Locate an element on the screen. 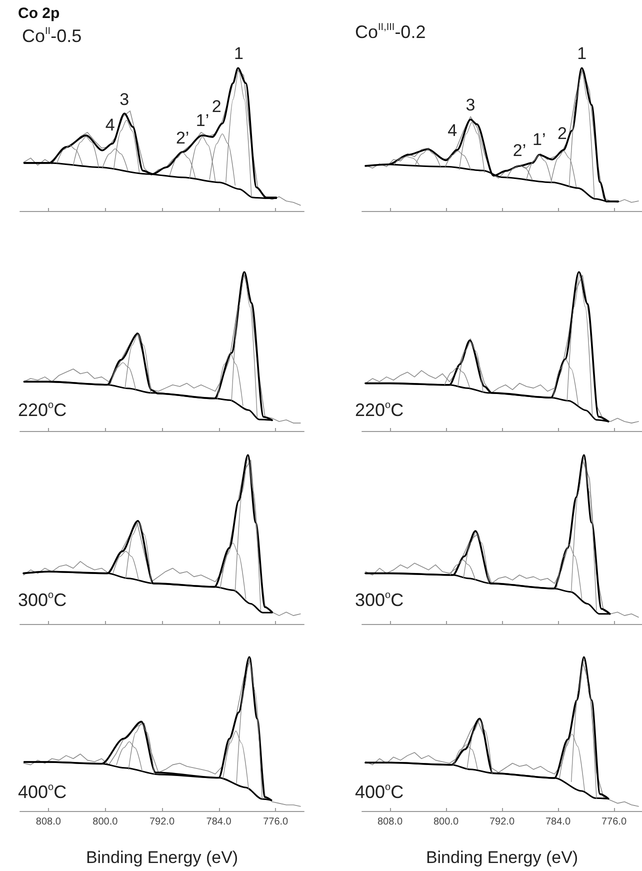 This screenshot has width=642, height=871. chart-title: Co 2p is located at coordinates (39, 13).